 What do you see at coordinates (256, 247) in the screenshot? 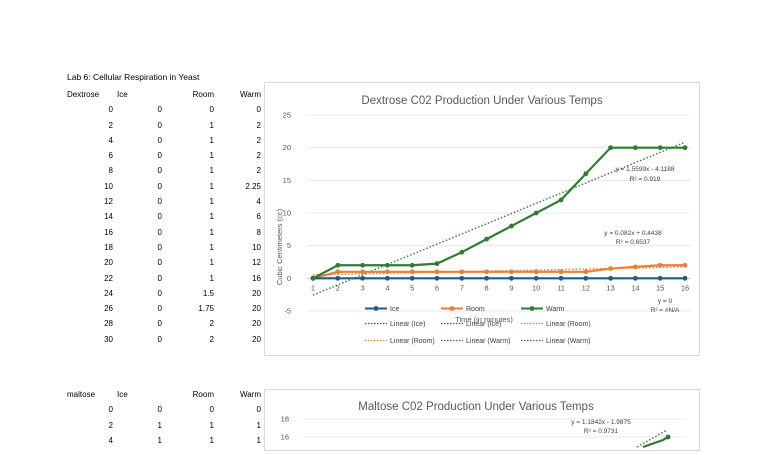
I see `table-cell: 10` at bounding box center [256, 247].